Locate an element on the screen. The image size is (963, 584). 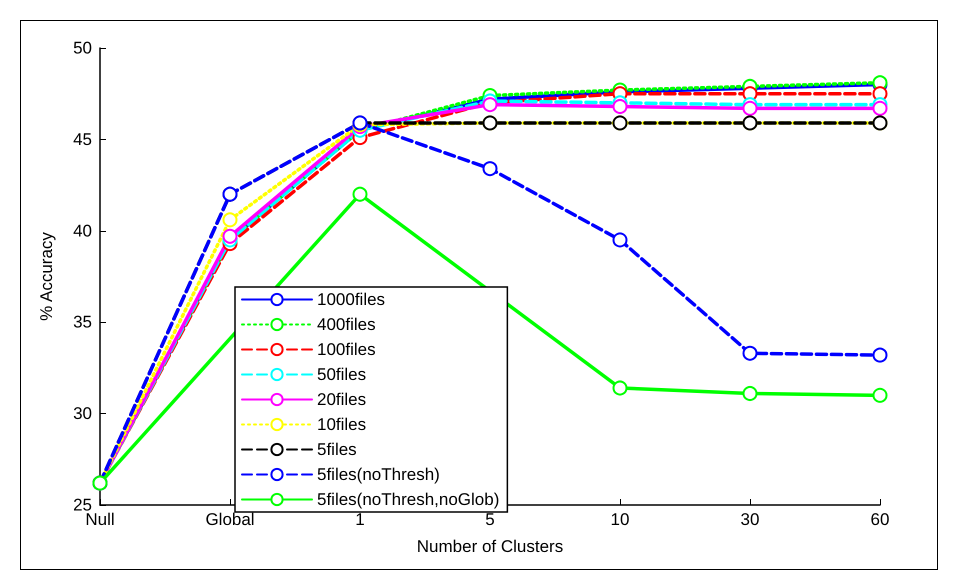
legend-label: 10files is located at coordinates (341, 424).